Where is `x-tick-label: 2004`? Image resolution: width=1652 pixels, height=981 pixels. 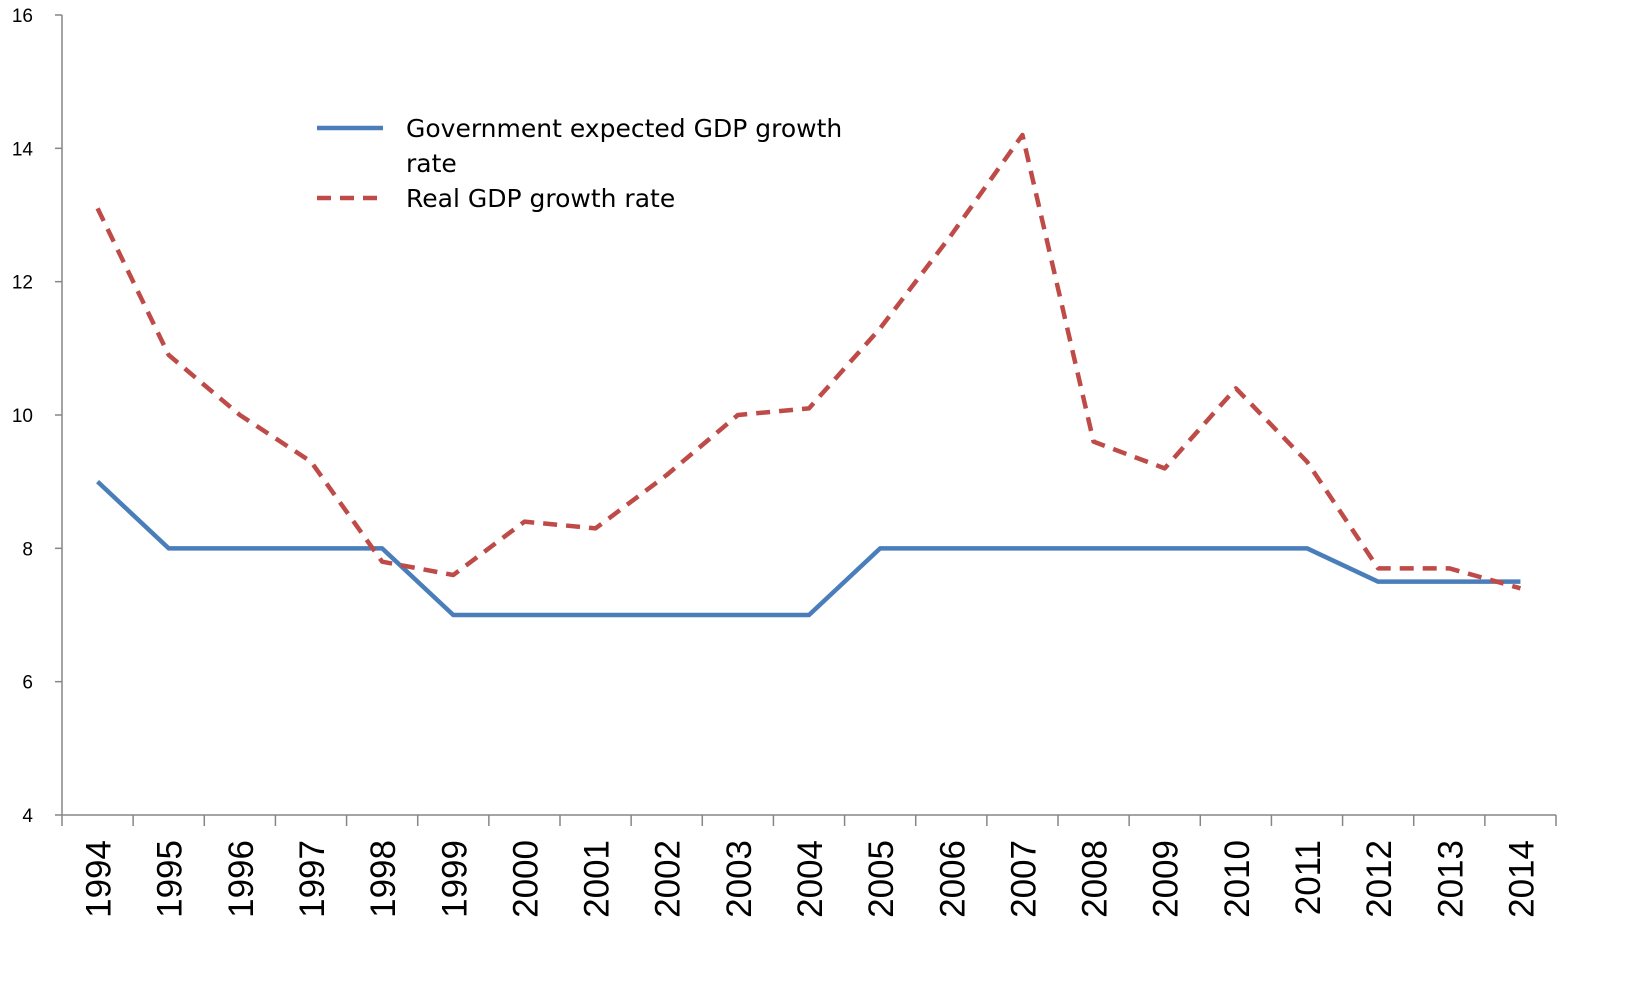 x-tick-label: 2004 is located at coordinates (810, 879).